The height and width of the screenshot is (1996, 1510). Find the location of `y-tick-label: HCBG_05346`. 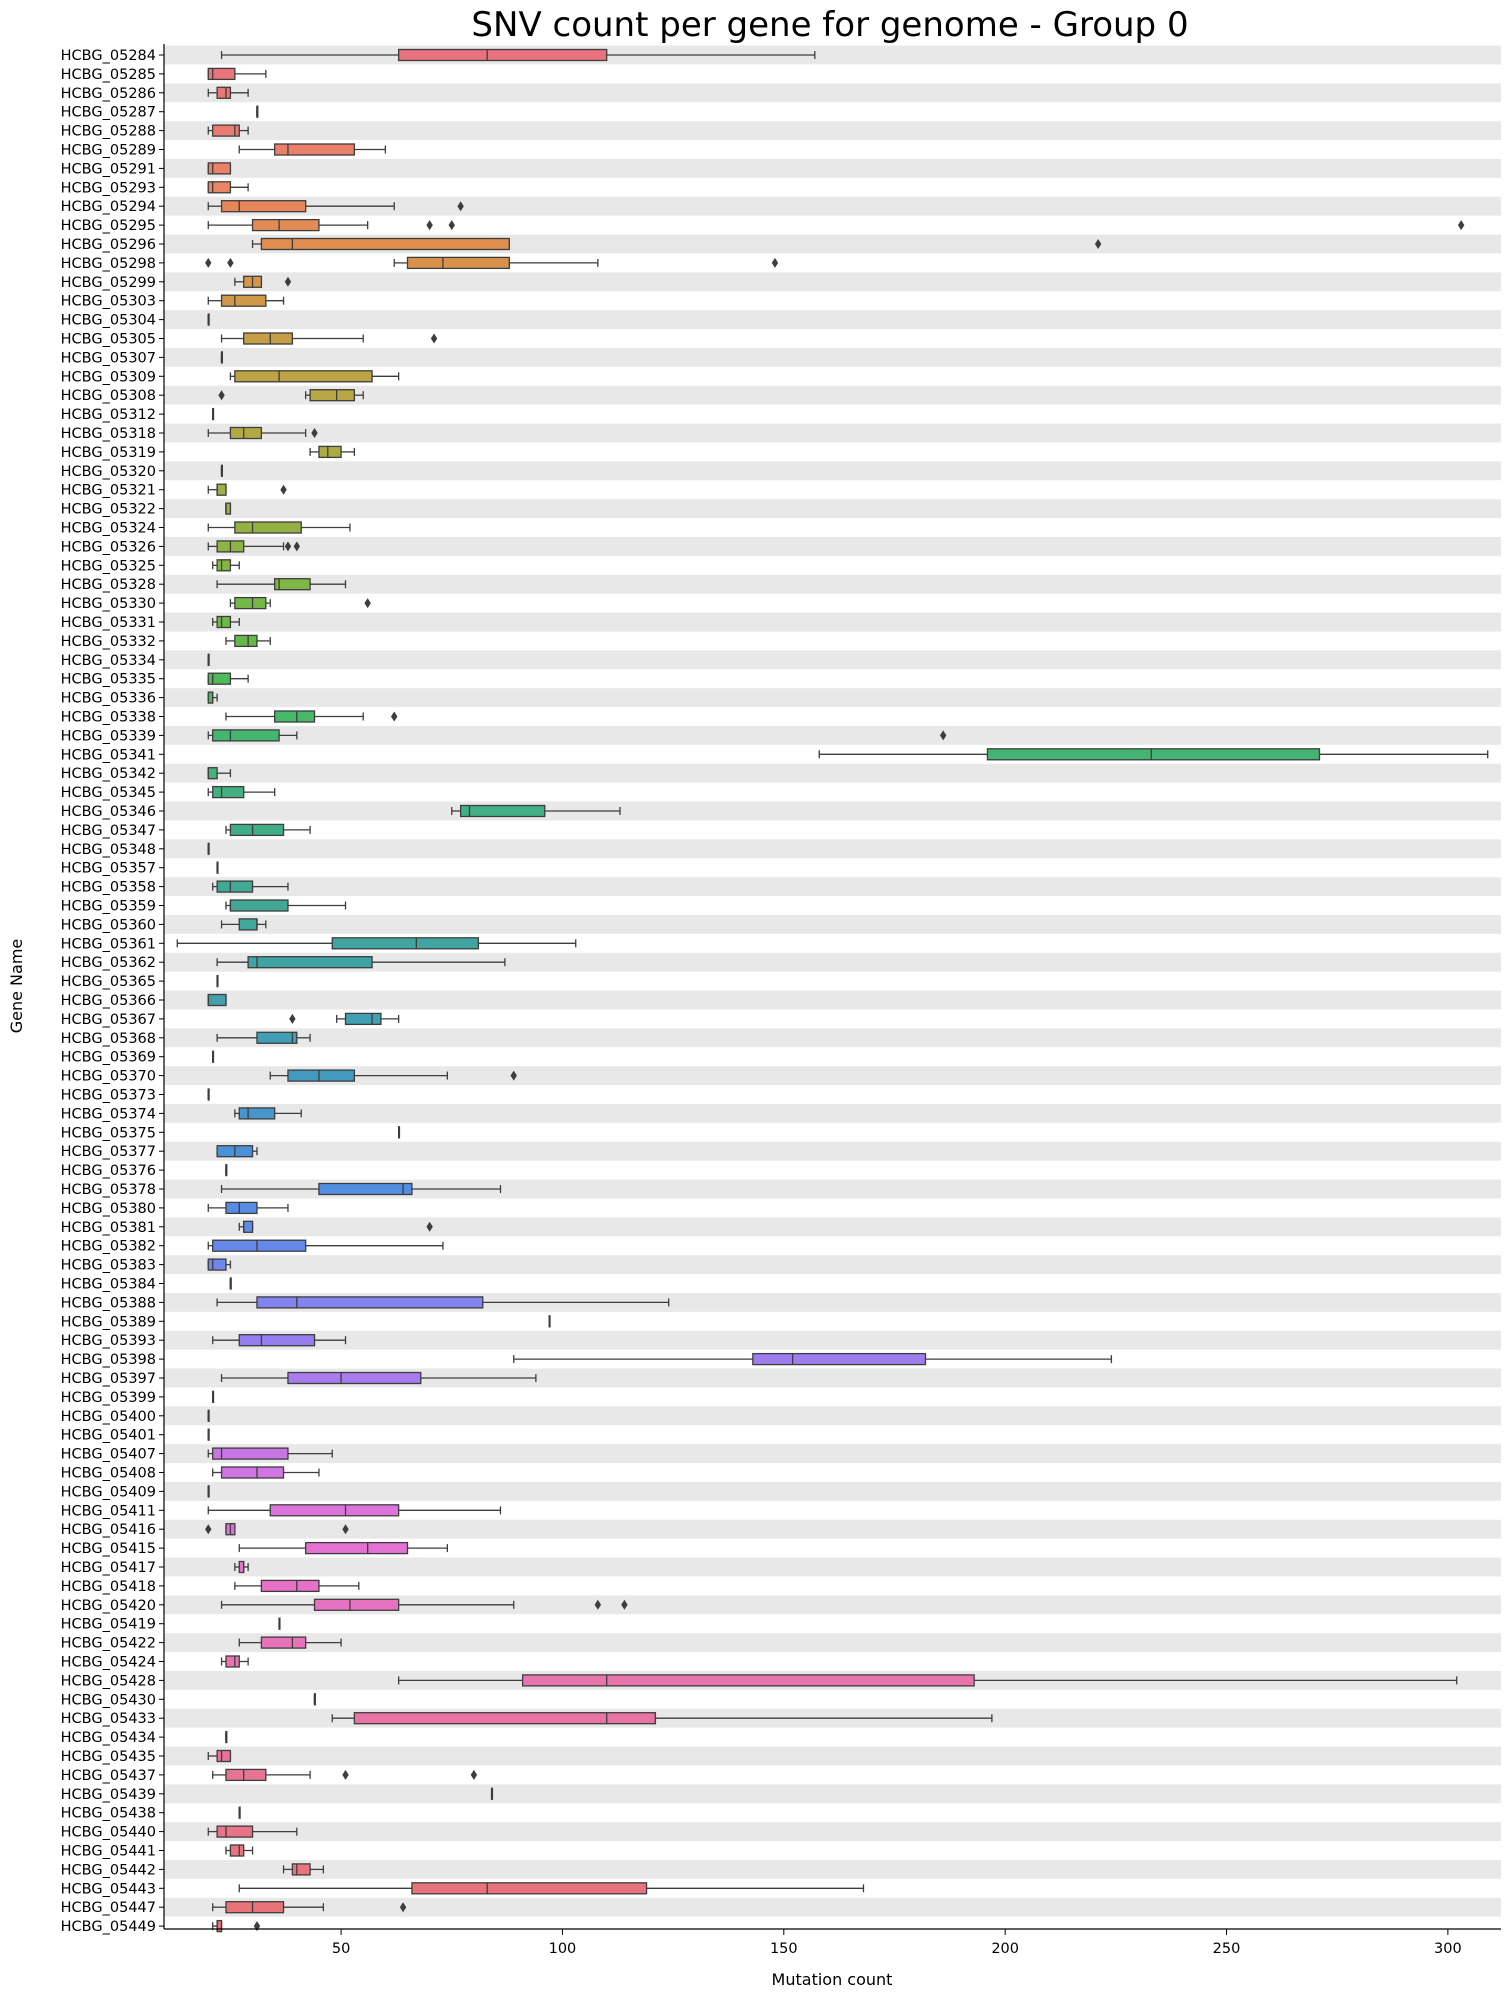

y-tick-label: HCBG_05346 is located at coordinates (108, 812).